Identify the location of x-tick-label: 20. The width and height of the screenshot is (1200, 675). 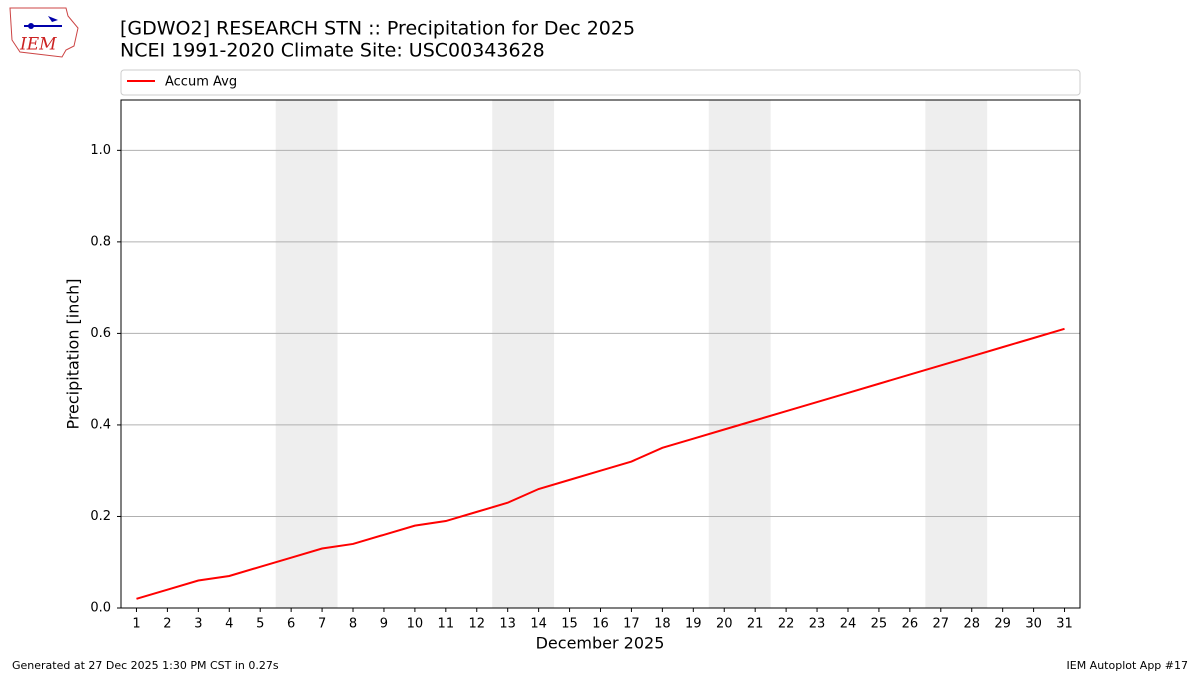
(724, 624).